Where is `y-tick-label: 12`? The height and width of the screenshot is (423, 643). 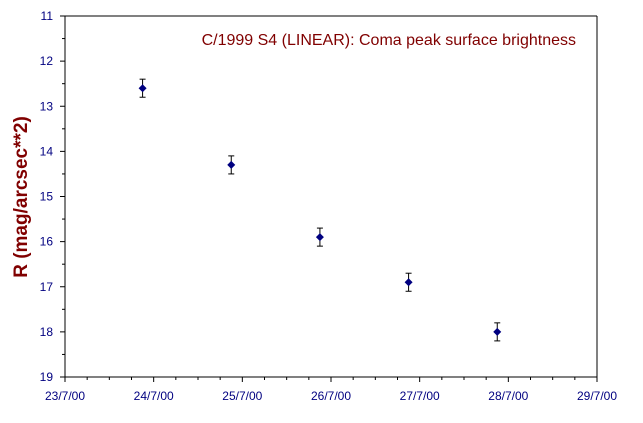
y-tick-label: 12 is located at coordinates (47, 61).